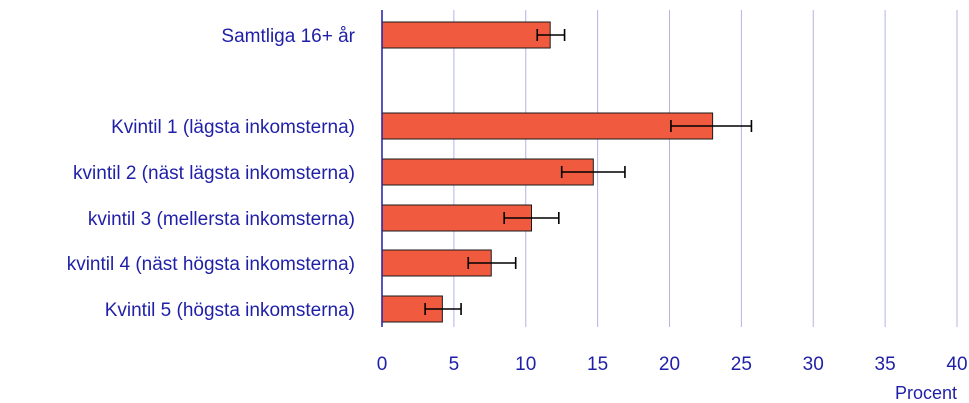 The height and width of the screenshot is (403, 969). I want to click on category-label: kvintil 4 (näst högsta inkomsterna), so click(211, 264).